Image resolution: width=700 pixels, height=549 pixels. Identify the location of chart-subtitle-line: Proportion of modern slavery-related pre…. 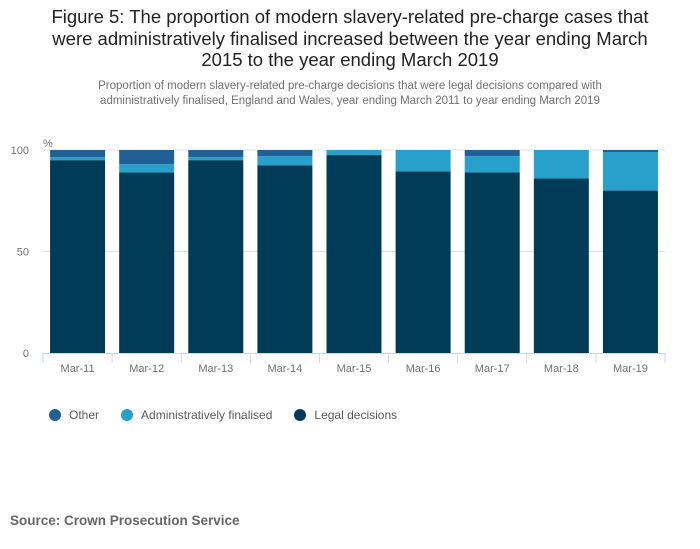
(350, 86).